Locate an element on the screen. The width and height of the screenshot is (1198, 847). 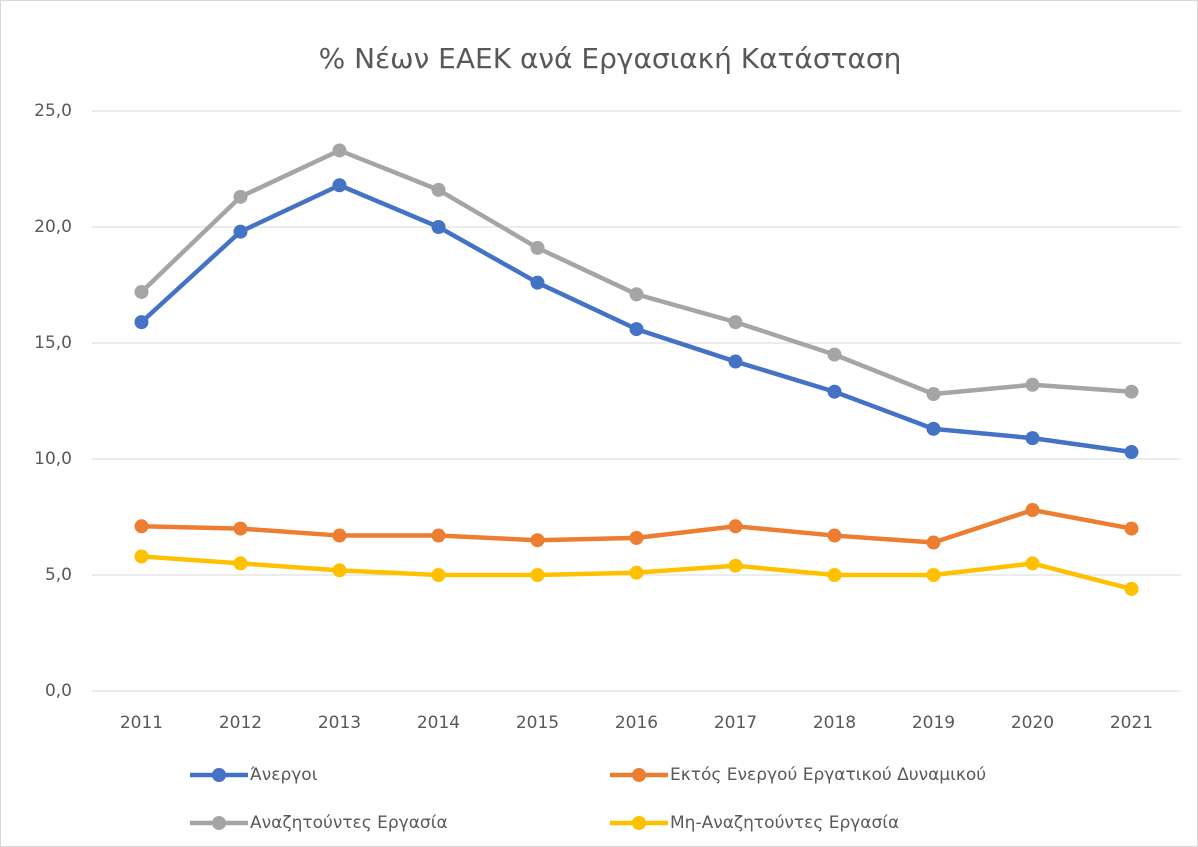
x-tick-label: 2011 is located at coordinates (141, 723).